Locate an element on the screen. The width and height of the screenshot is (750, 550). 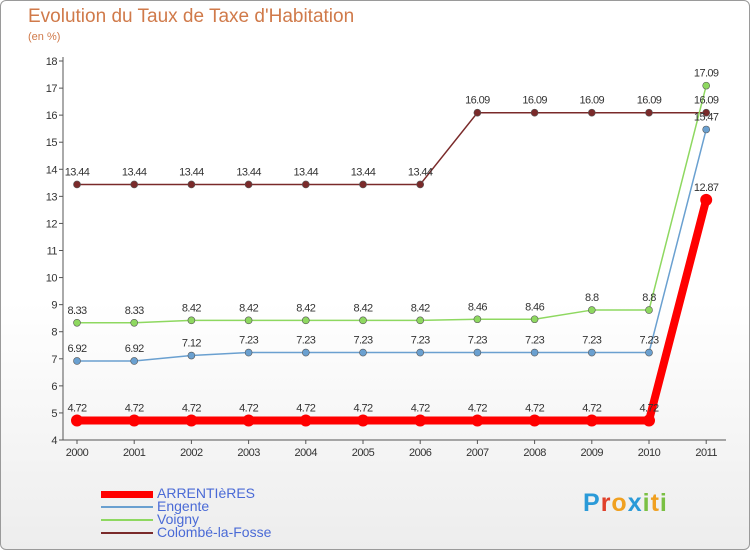
chart-title: Evolution du Taux de Taxe d'Habitation is located at coordinates (191, 16).